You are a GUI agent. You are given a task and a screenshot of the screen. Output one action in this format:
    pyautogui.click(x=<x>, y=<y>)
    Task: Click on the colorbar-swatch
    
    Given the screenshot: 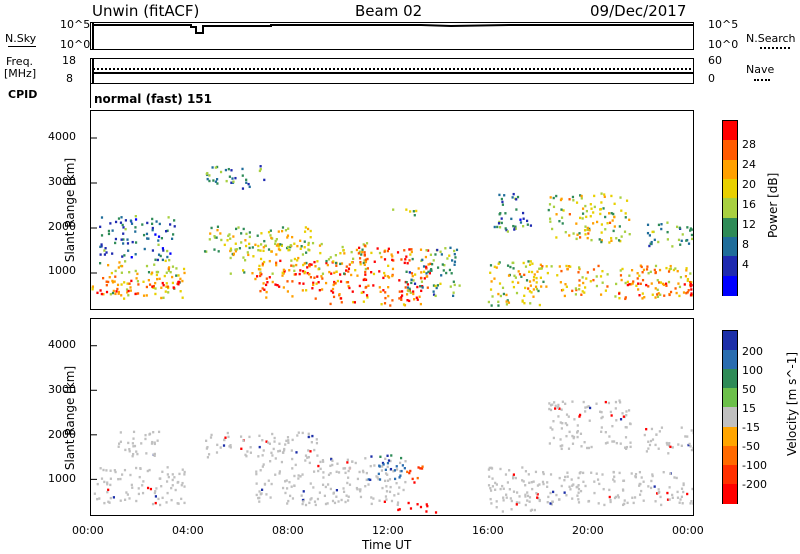 What is the action you would take?
    pyautogui.click(x=730, y=169)
    